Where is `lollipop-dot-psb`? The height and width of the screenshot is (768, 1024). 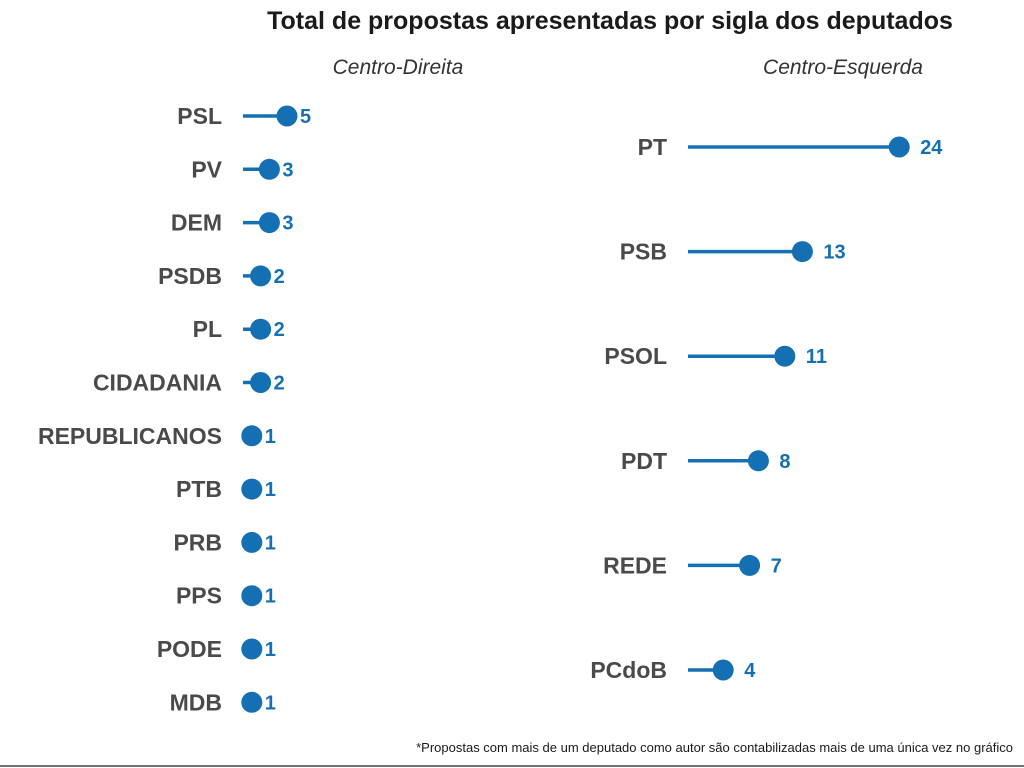 lollipop-dot-psb is located at coordinates (802, 252).